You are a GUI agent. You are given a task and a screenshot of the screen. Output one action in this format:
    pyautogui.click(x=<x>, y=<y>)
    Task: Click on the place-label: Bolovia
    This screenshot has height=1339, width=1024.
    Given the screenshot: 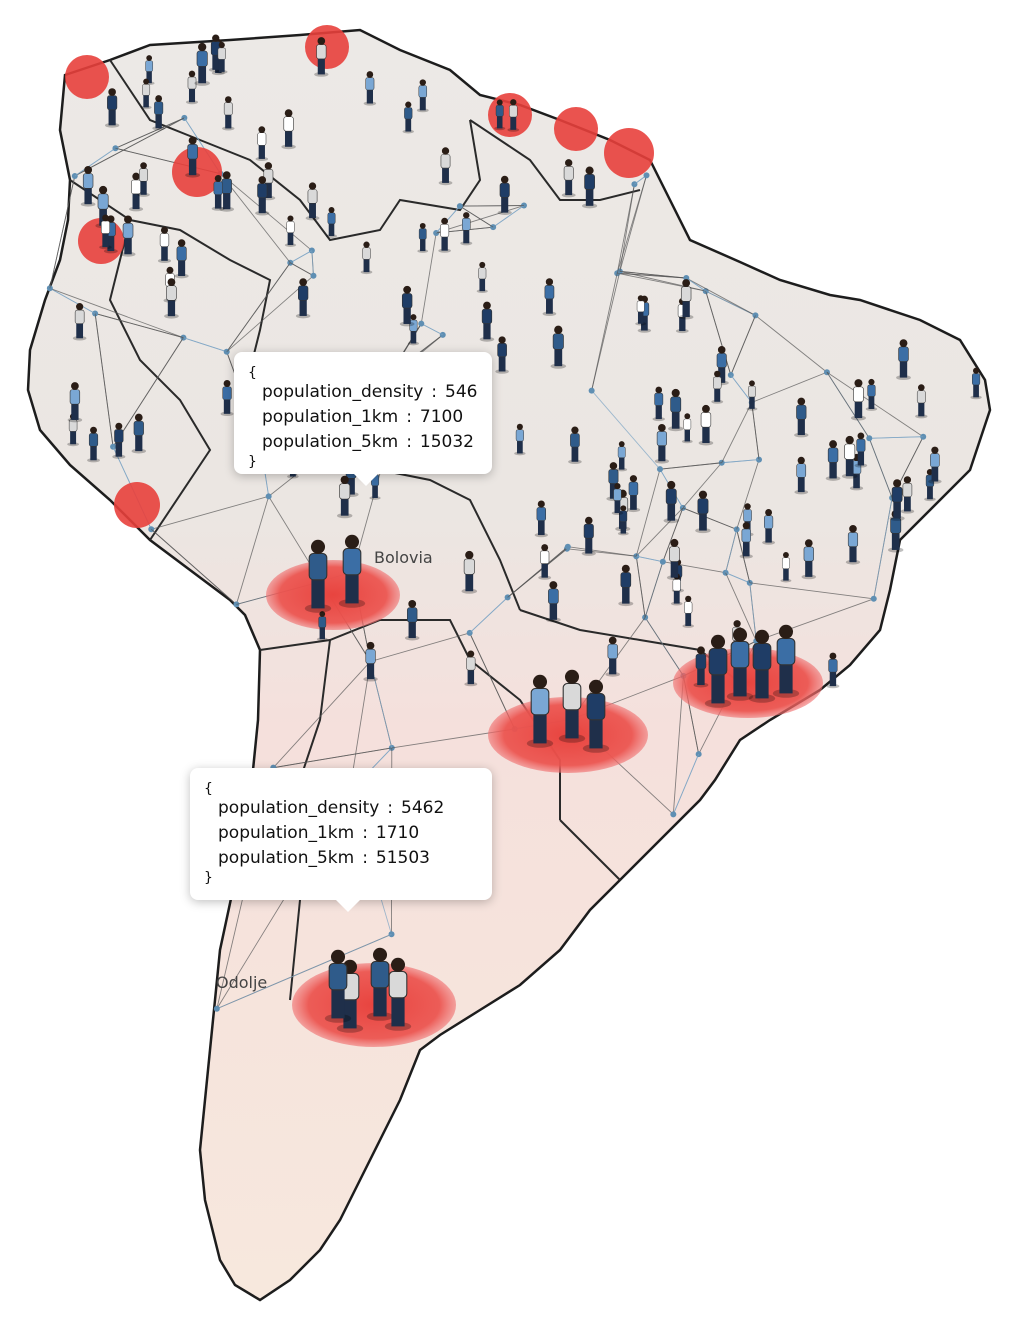 What is the action you would take?
    pyautogui.click(x=403, y=557)
    